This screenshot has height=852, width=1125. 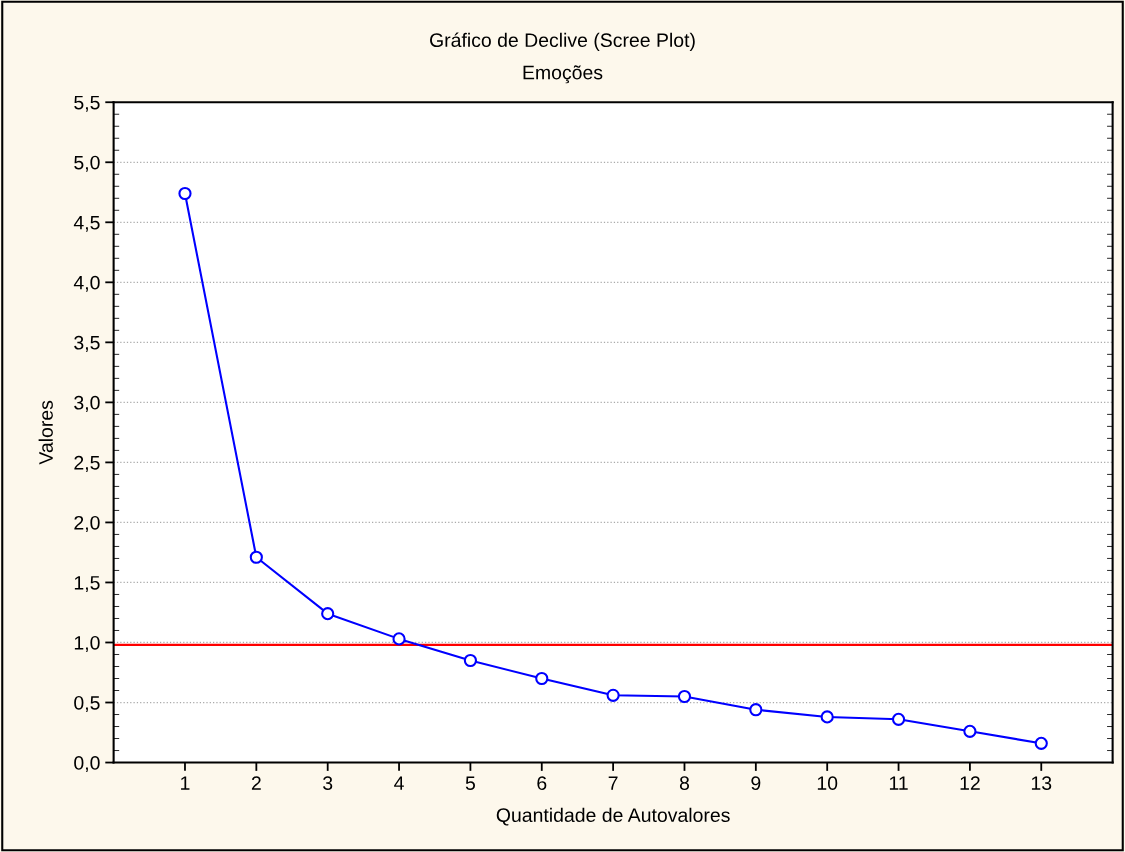 What do you see at coordinates (87, 704) in the screenshot?
I see `y-tick-label: 0,5` at bounding box center [87, 704].